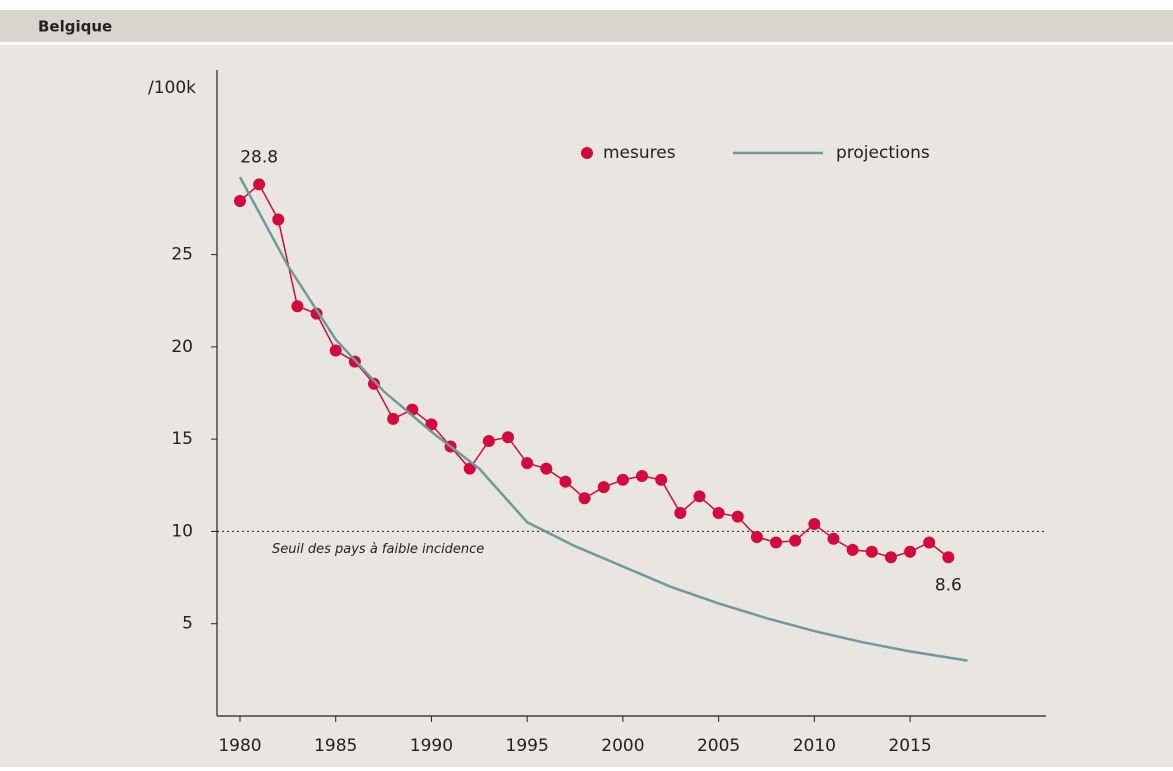 This screenshot has width=1173, height=771. Describe the element at coordinates (239, 746) in the screenshot. I see `x-tick-label: 1980` at that location.